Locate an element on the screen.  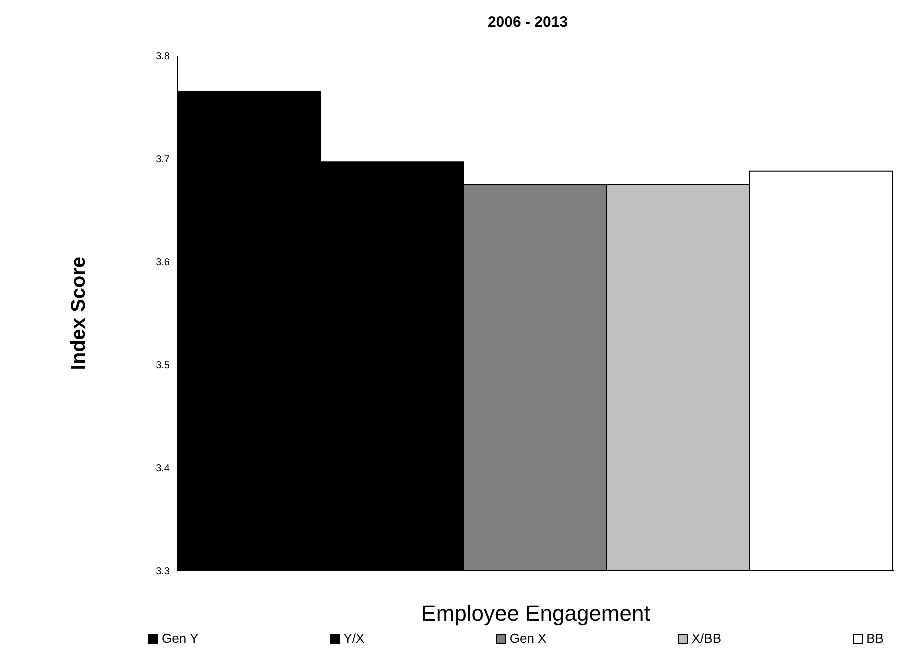
y-tick-label: 3.3 is located at coordinates (163, 572).